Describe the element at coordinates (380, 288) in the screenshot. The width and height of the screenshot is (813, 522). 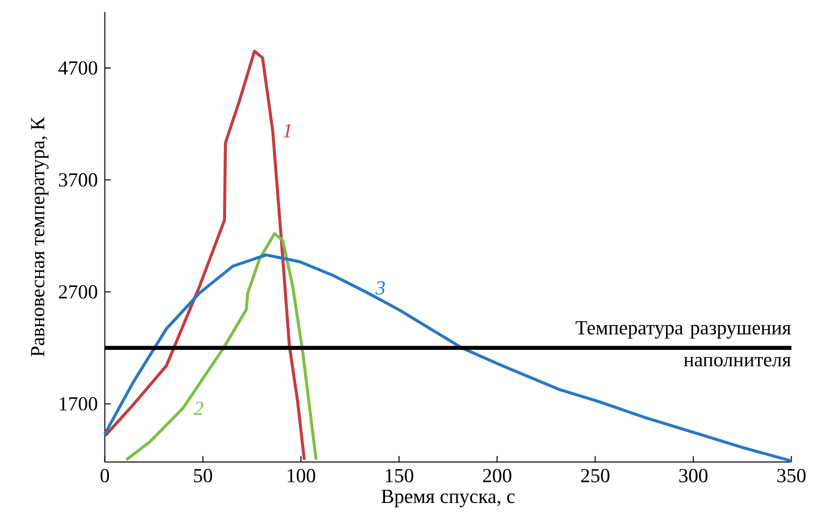
I see `series-label: 3` at that location.